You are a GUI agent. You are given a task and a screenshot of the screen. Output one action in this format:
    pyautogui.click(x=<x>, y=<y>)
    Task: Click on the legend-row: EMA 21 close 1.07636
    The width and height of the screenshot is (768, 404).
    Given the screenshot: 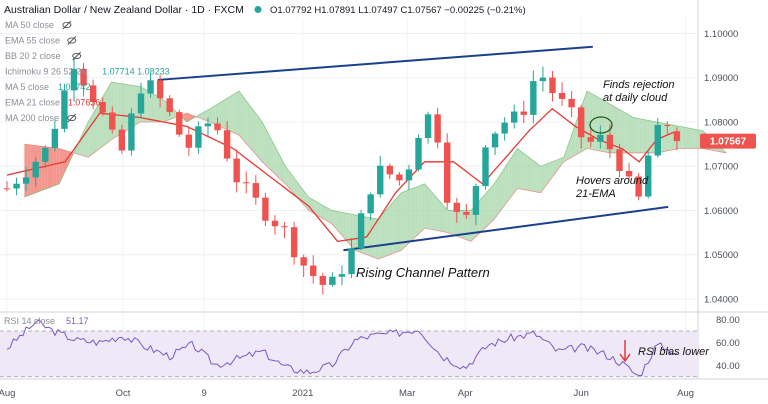 What is the action you would take?
    pyautogui.click(x=52, y=103)
    